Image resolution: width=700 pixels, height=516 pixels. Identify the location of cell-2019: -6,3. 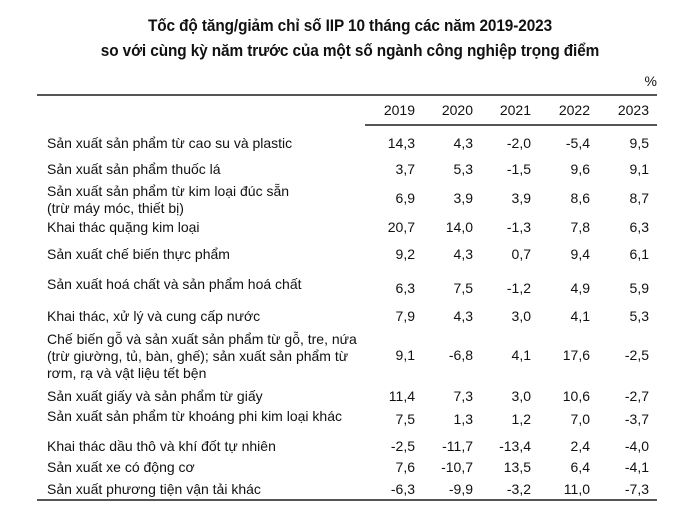
(402, 489).